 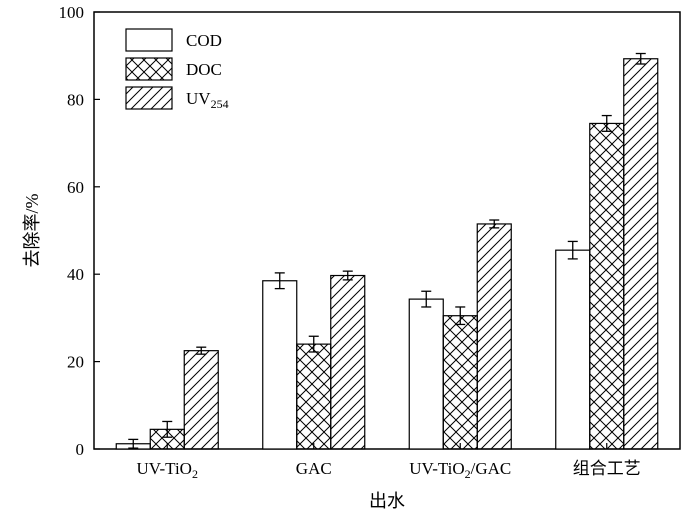 What do you see at coordinates (204, 40) in the screenshot?
I see `legend-label-cod: COD` at bounding box center [204, 40].